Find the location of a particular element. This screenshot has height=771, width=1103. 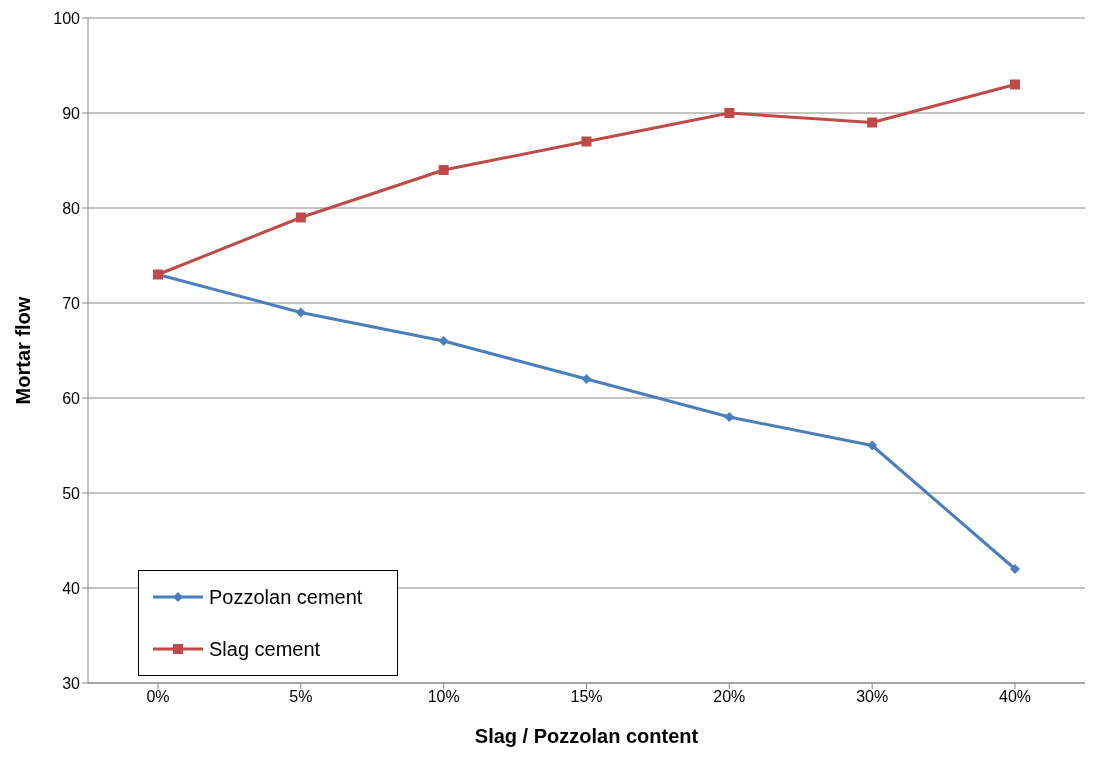

y-tick-label: 90 is located at coordinates (71, 113).